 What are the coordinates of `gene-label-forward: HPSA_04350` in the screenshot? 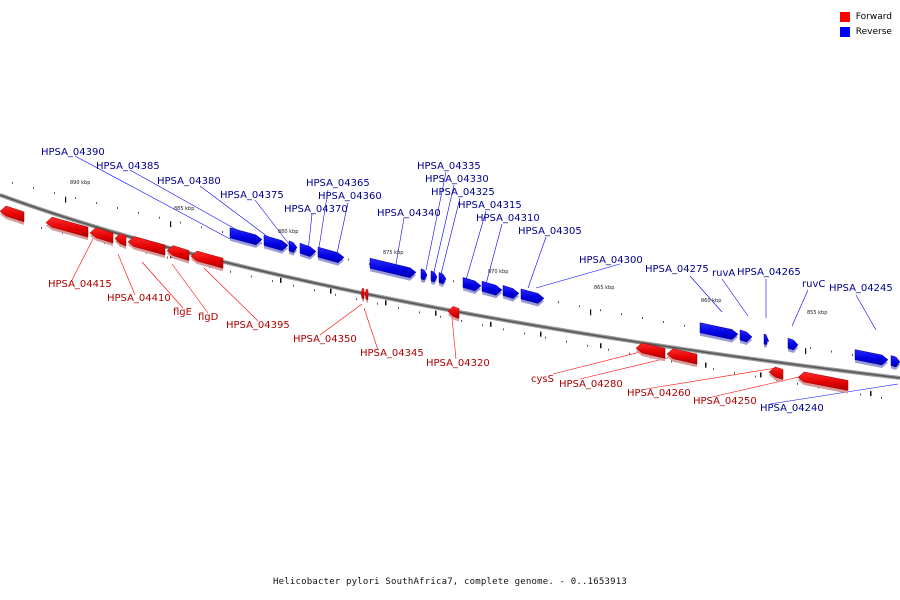 It's located at (325, 339).